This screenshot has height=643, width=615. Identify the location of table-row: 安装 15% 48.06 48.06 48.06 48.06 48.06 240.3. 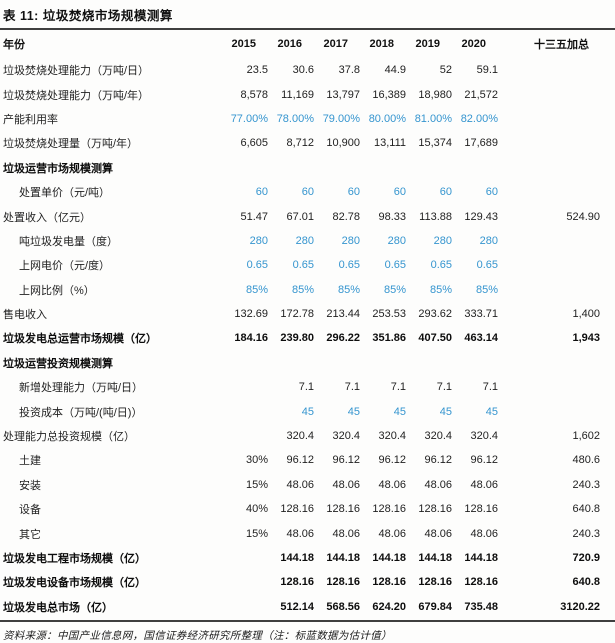
(307, 485).